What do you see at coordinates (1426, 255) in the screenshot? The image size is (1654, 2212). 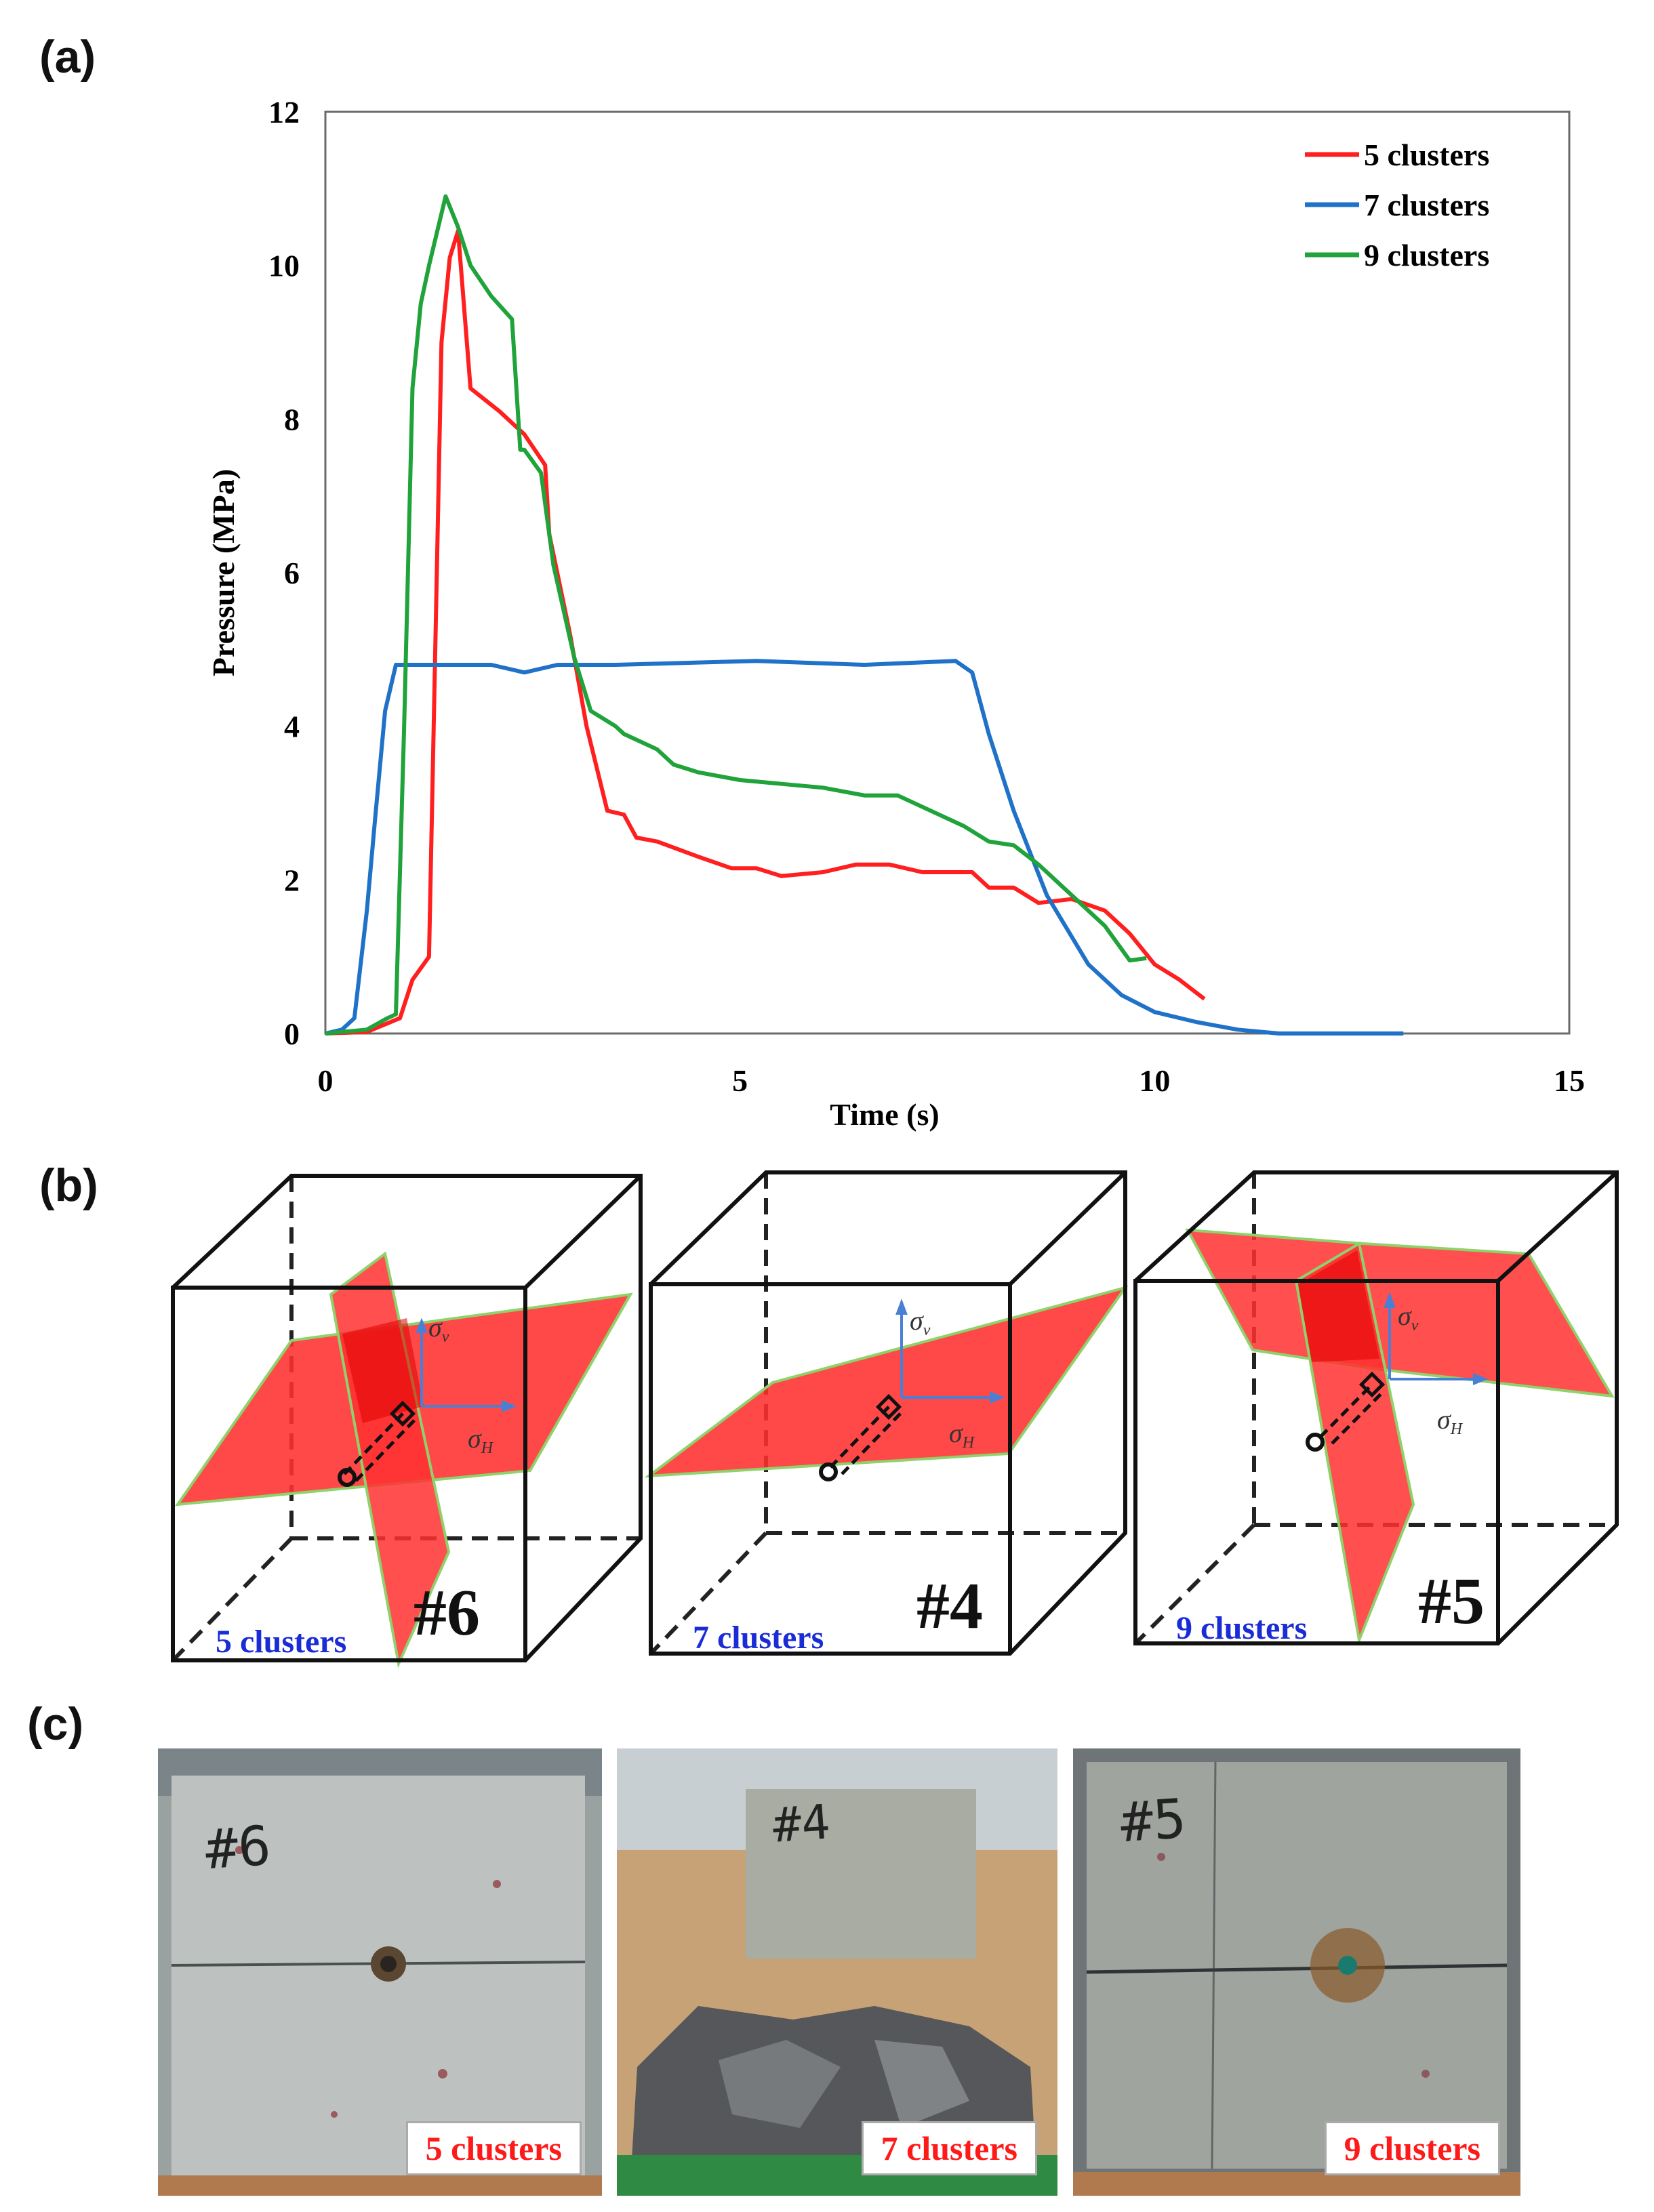 I see `legend-label-9-clusters: 9 clusters` at bounding box center [1426, 255].